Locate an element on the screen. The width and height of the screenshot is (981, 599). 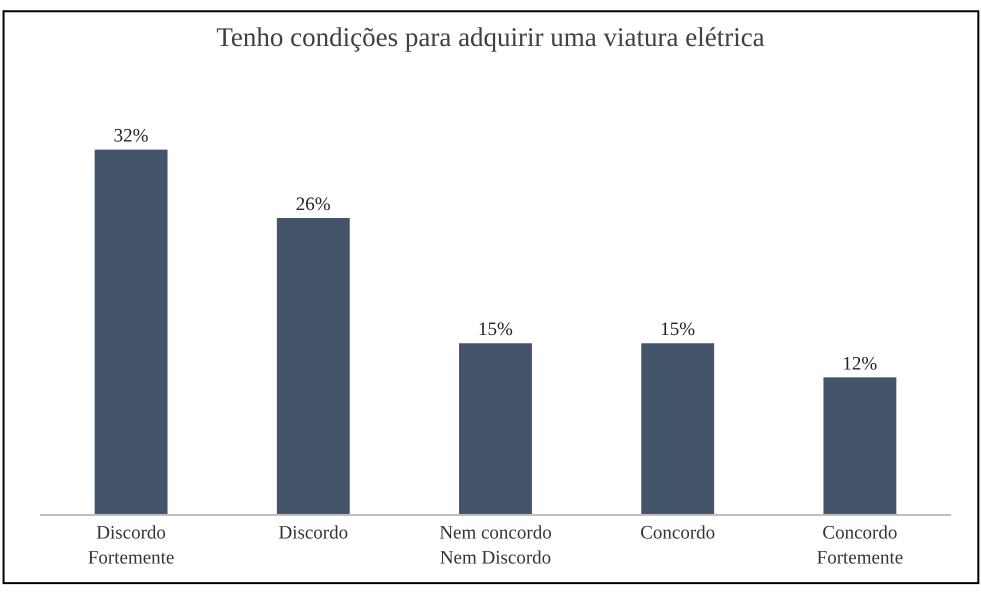
x-tick-label: Nem concordo Nem Discordo is located at coordinates (495, 545).